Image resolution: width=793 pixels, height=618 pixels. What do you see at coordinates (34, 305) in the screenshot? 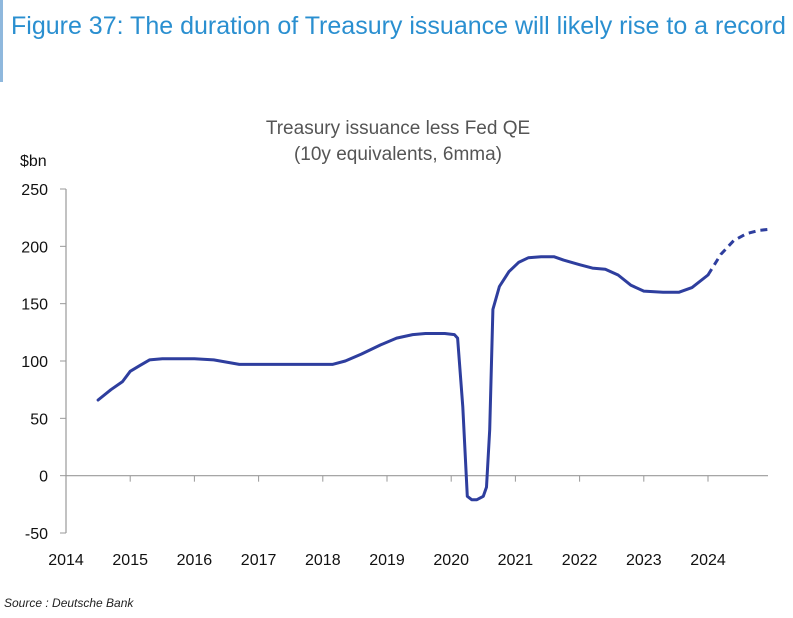
I see `y-tick-label: 150` at bounding box center [34, 305].